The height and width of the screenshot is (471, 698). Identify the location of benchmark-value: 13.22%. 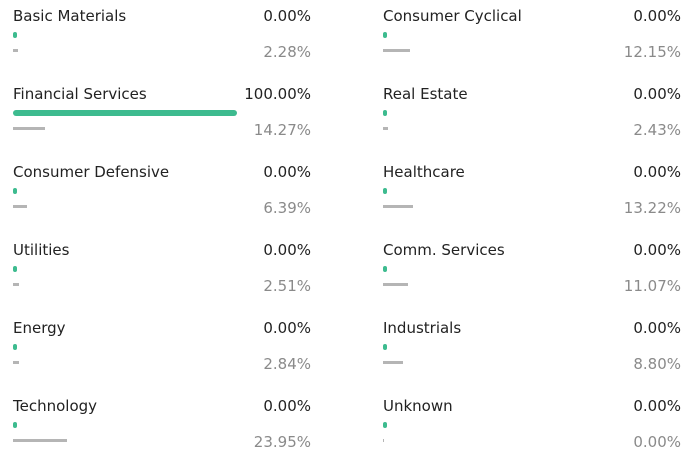
(652, 208).